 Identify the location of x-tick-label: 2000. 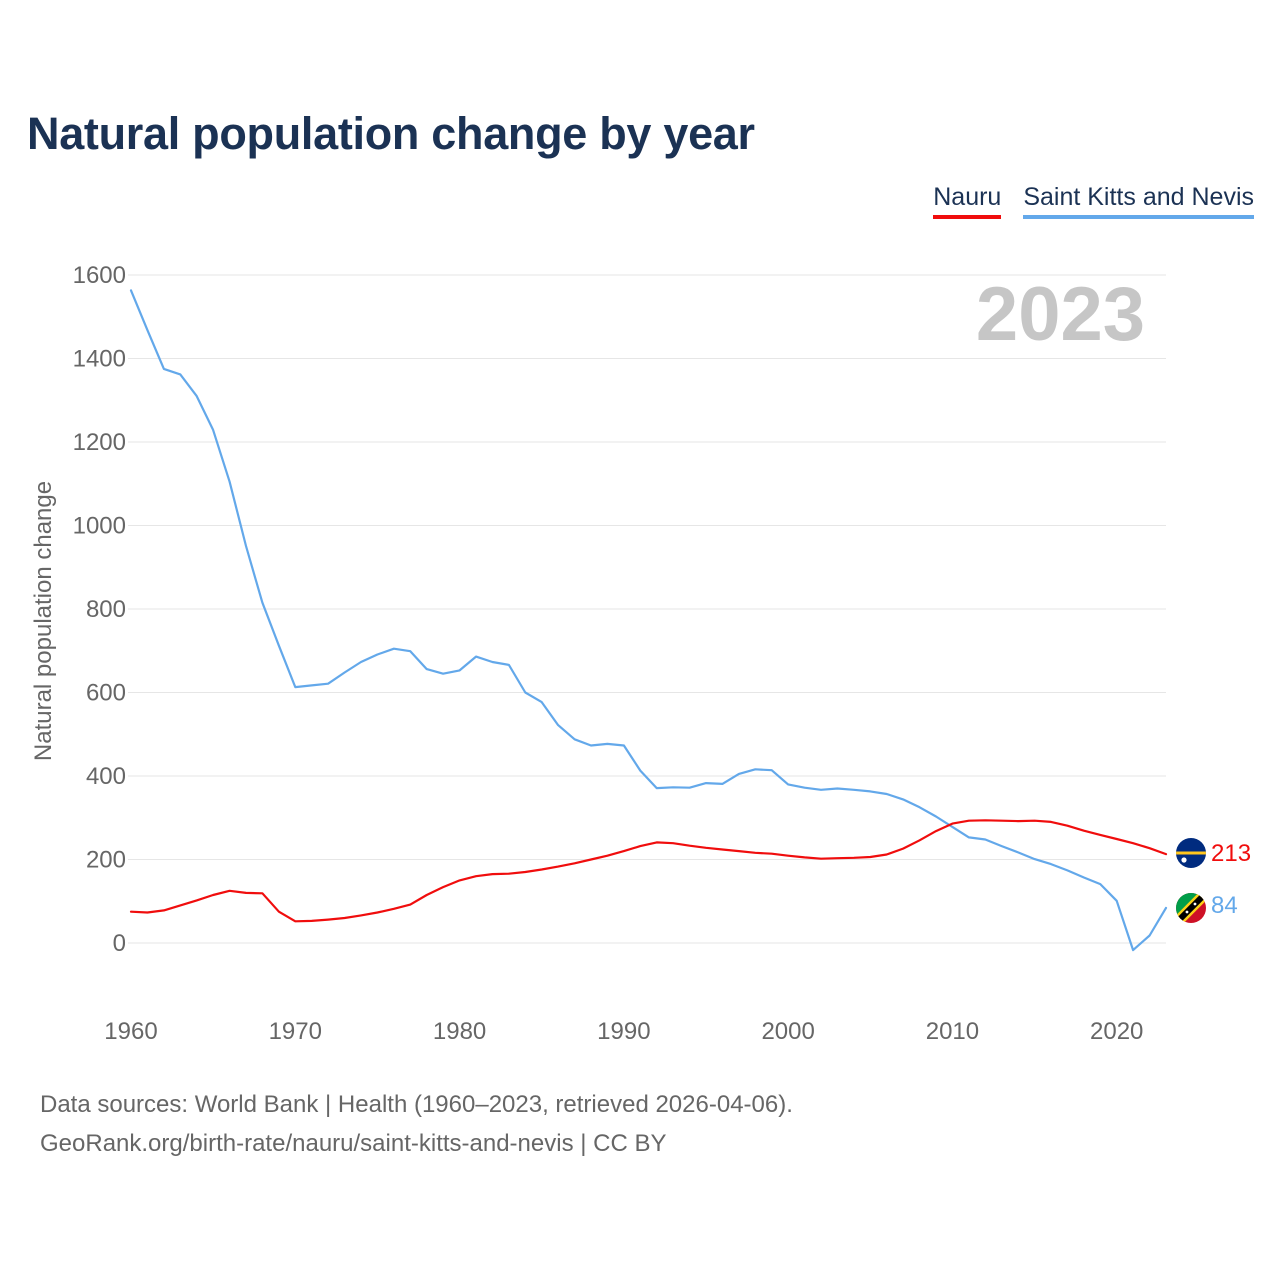
(787, 1031).